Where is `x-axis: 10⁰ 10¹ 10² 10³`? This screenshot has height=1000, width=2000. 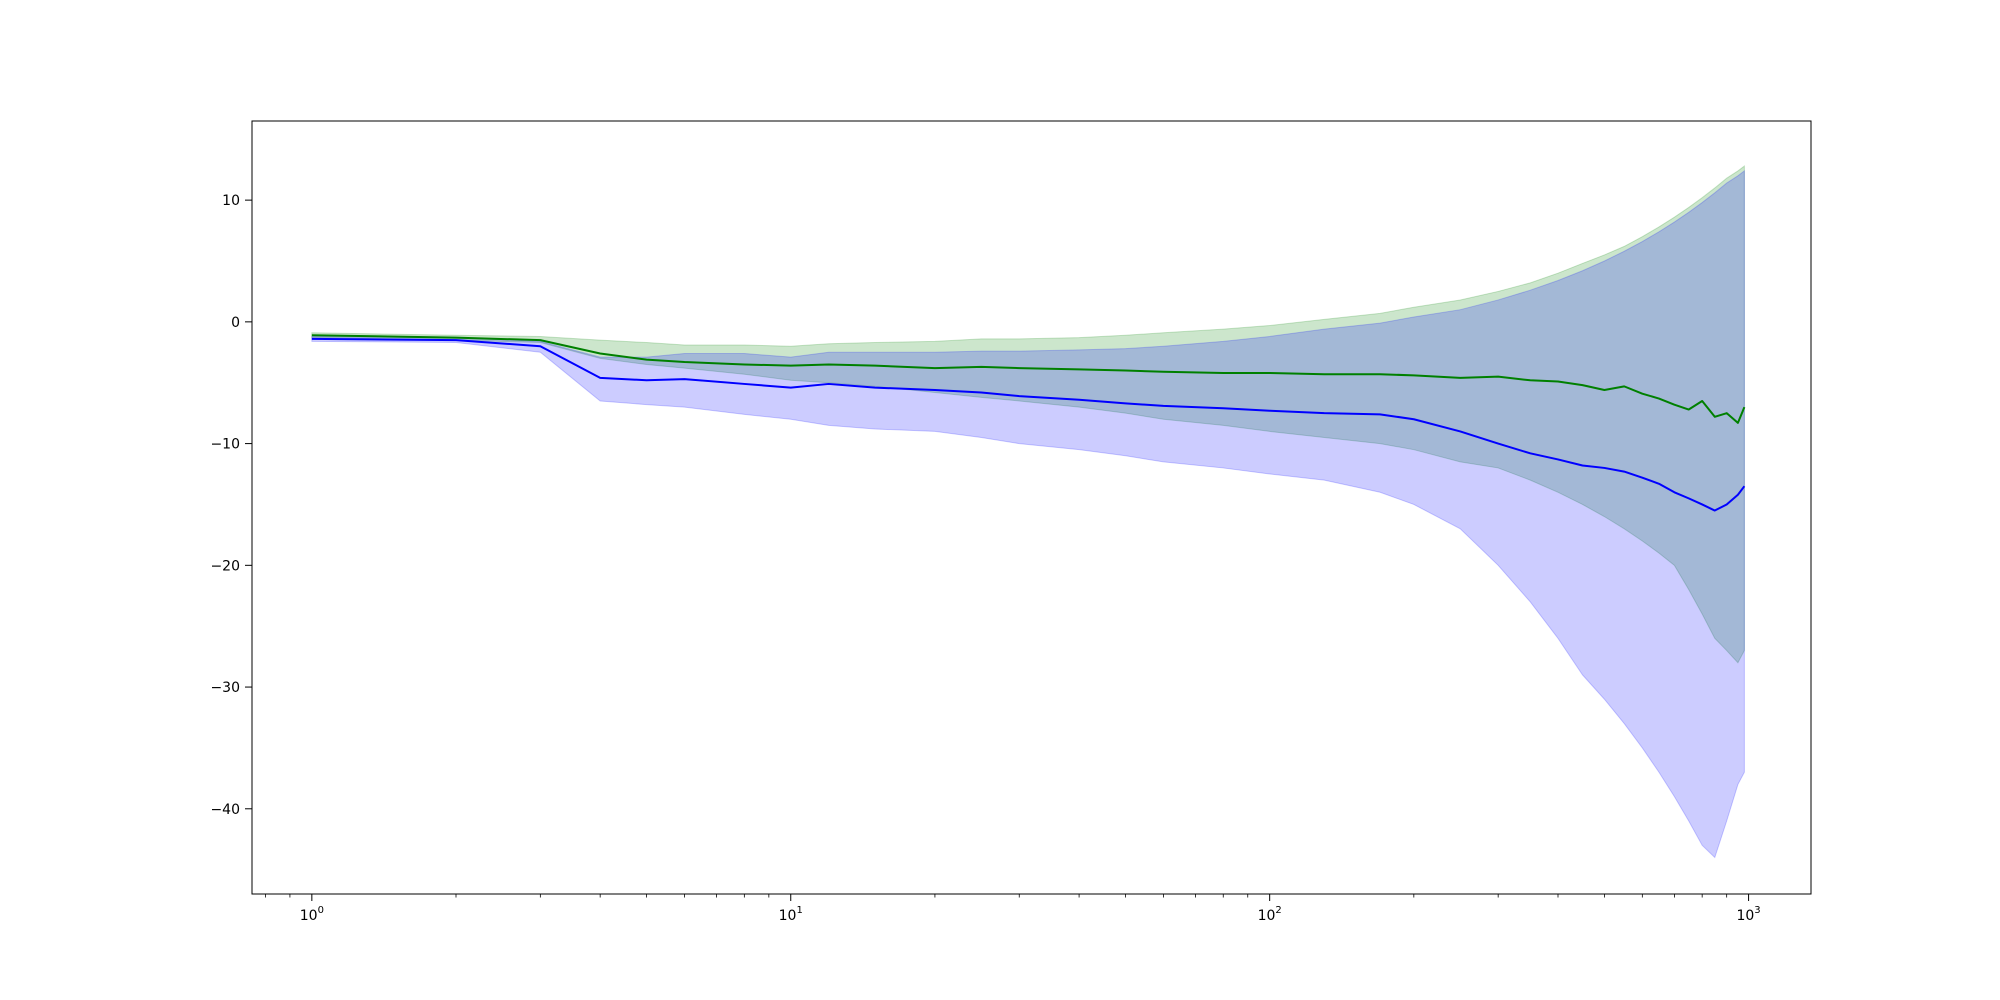
x-axis: 10⁰ 10¹ 10² 10³ is located at coordinates (1013, 909).